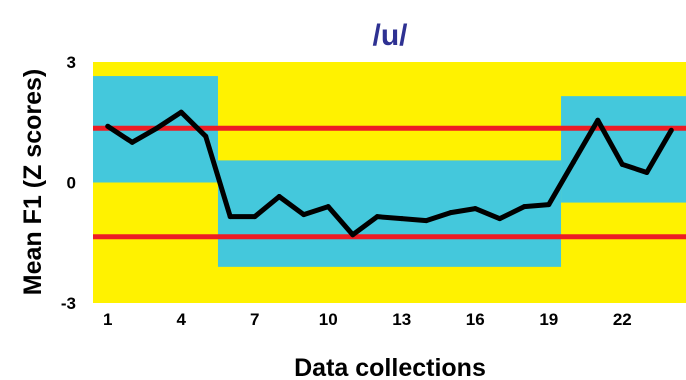 Image resolution: width=686 pixels, height=380 pixels. What do you see at coordinates (107, 319) in the screenshot?
I see `x-tick-label: 1` at bounding box center [107, 319].